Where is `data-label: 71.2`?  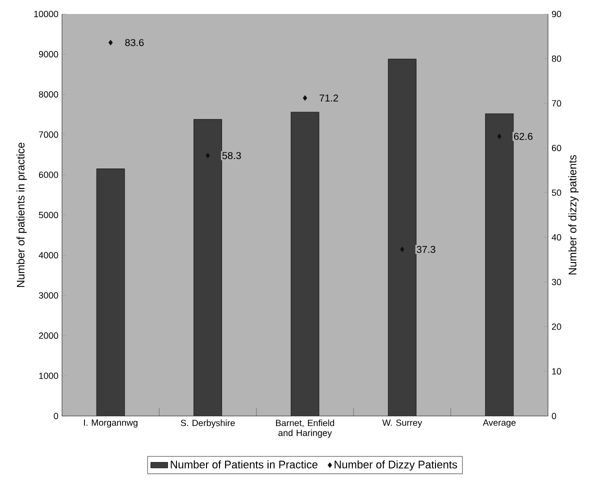 data-label: 71.2 is located at coordinates (329, 98).